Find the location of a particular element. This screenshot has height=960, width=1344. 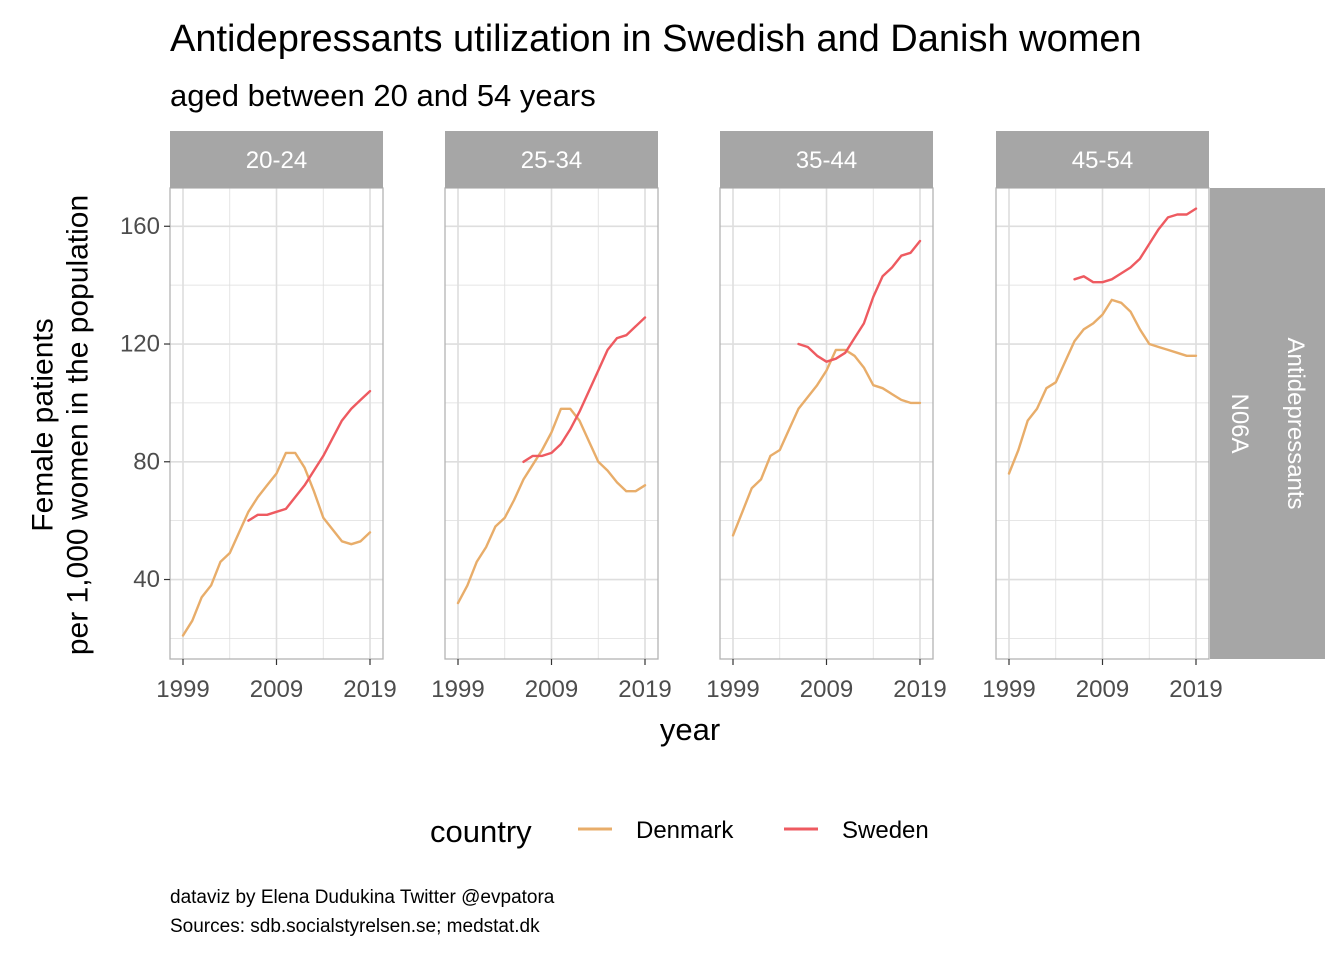

facet-strip-label: 35-44 is located at coordinates (826, 160).